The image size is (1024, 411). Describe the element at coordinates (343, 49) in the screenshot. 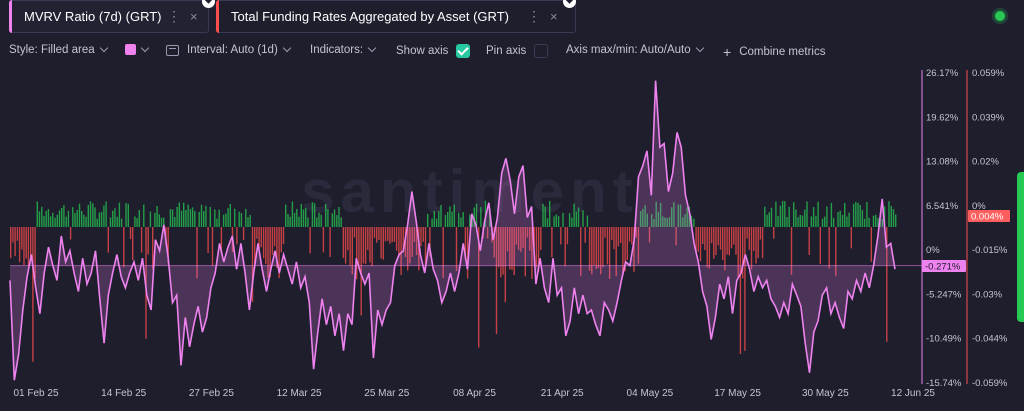

I see `indicators-dropdown: Indicators:` at that location.